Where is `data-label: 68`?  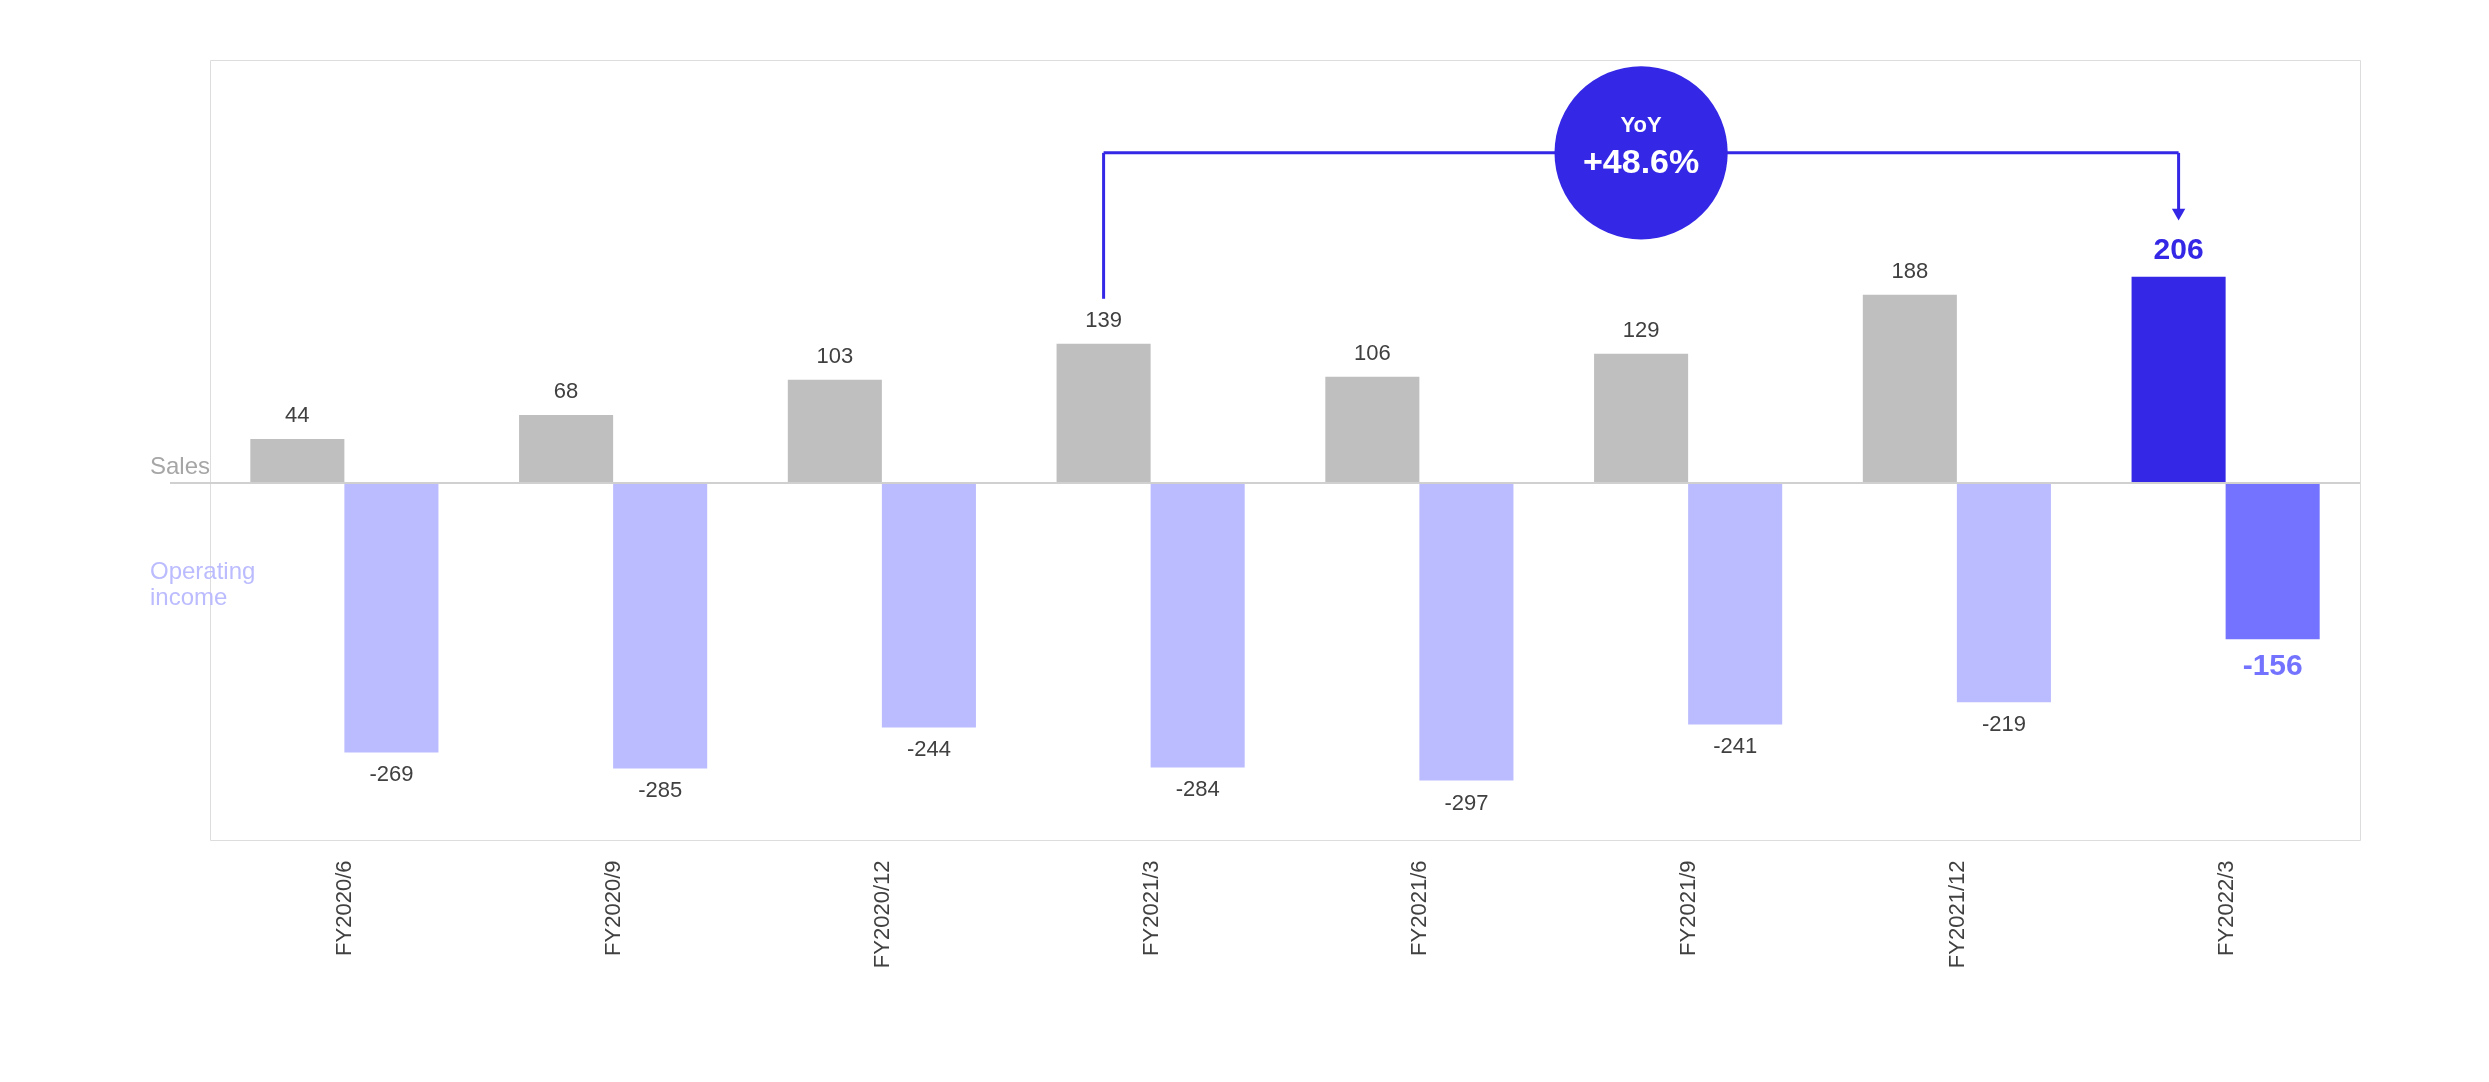 data-label: 68 is located at coordinates (566, 390).